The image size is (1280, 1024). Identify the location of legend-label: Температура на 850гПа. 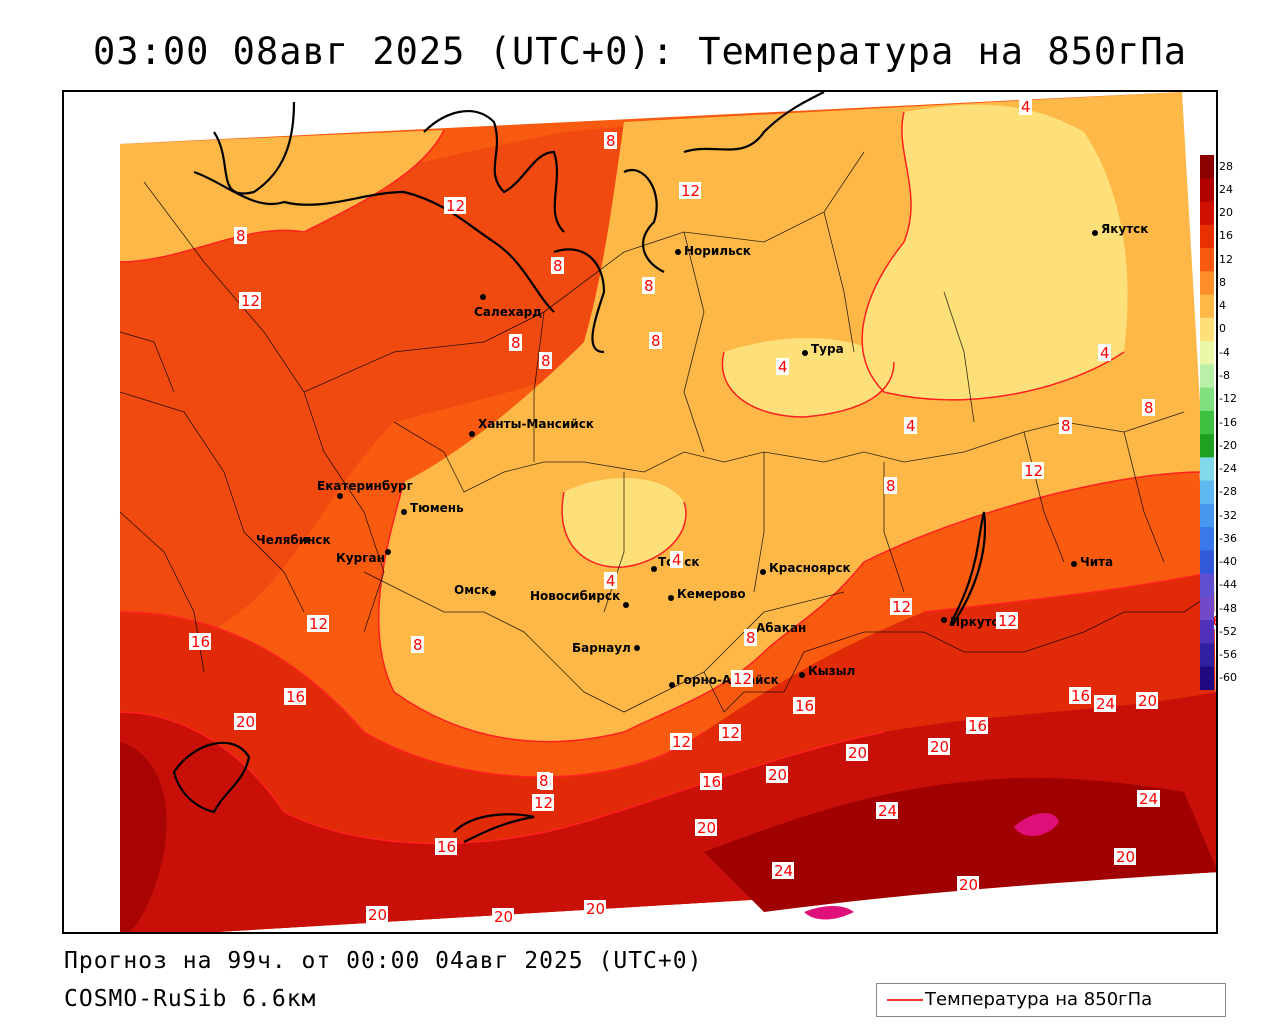
(1039, 999).